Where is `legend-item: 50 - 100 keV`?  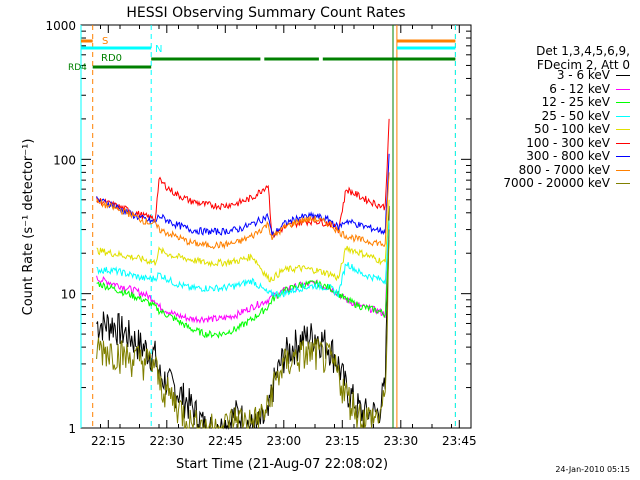
legend-item: 50 - 100 keV is located at coordinates (555, 129).